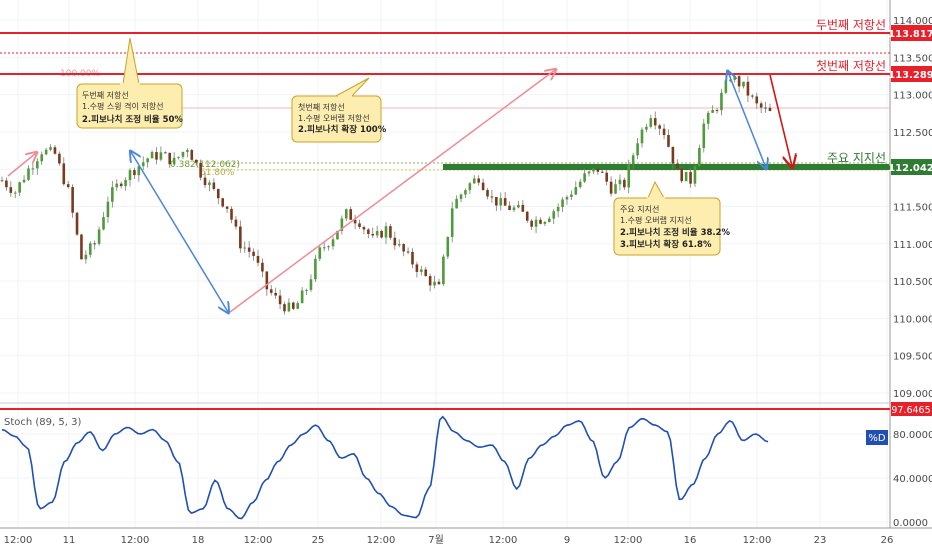 The image size is (932, 554). What do you see at coordinates (747, 120) in the screenshot?
I see `blue-arrow-right` at bounding box center [747, 120].